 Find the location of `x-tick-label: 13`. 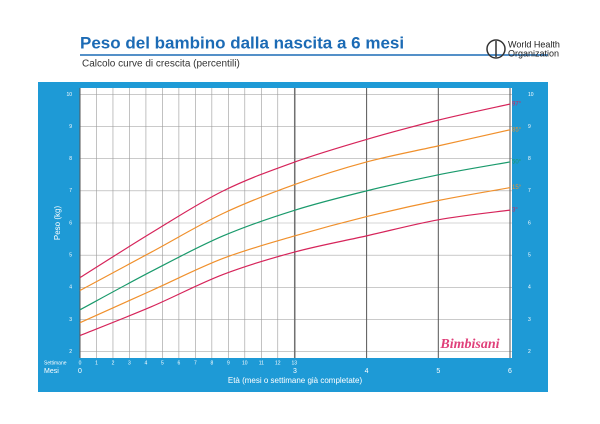

x-tick-label: 13 is located at coordinates (294, 363).